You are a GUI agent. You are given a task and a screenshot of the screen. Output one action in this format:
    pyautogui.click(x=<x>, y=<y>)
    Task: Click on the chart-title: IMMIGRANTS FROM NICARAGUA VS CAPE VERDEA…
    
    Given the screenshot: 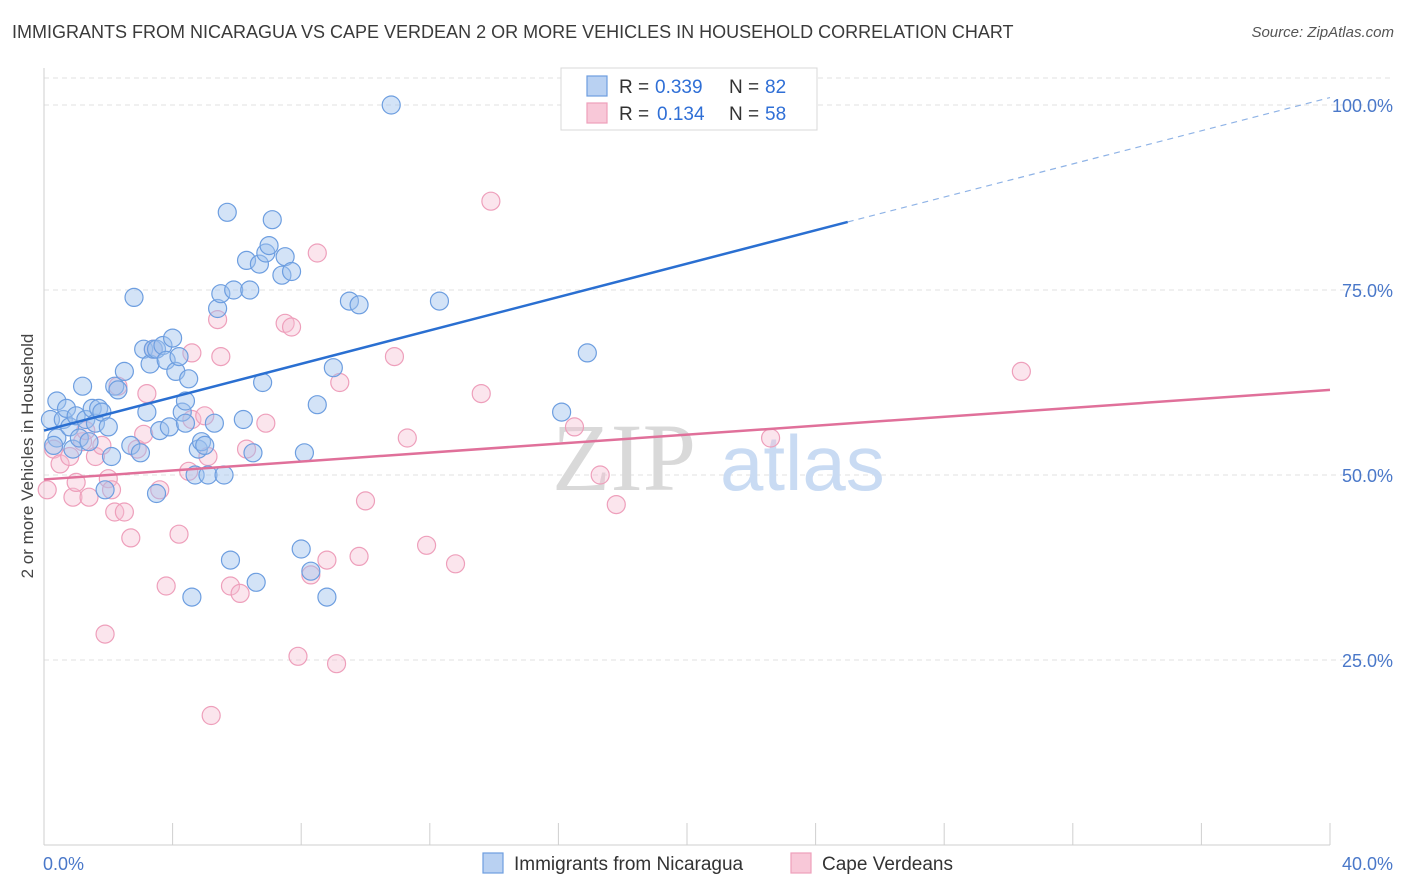 What is the action you would take?
    pyautogui.click(x=513, y=32)
    